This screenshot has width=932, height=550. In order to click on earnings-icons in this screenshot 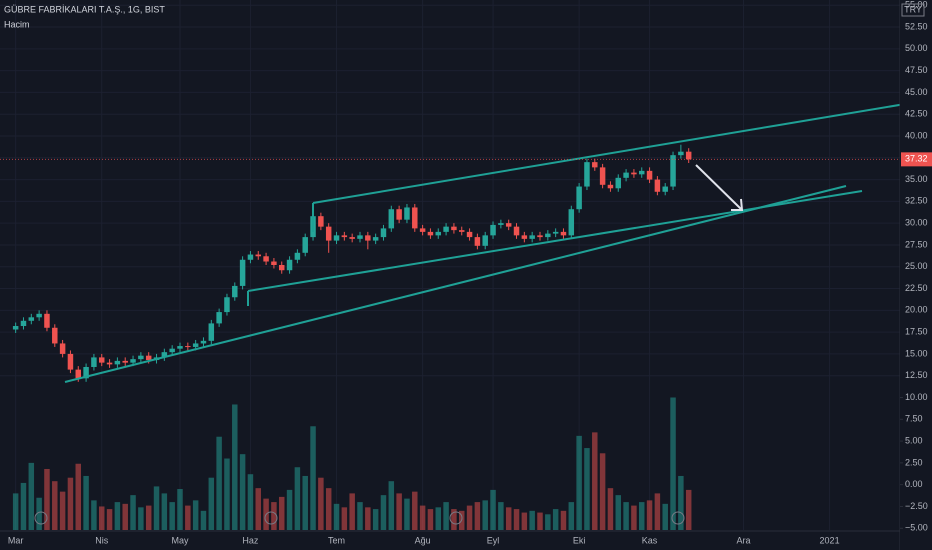, I will do `click(359, 518)`.